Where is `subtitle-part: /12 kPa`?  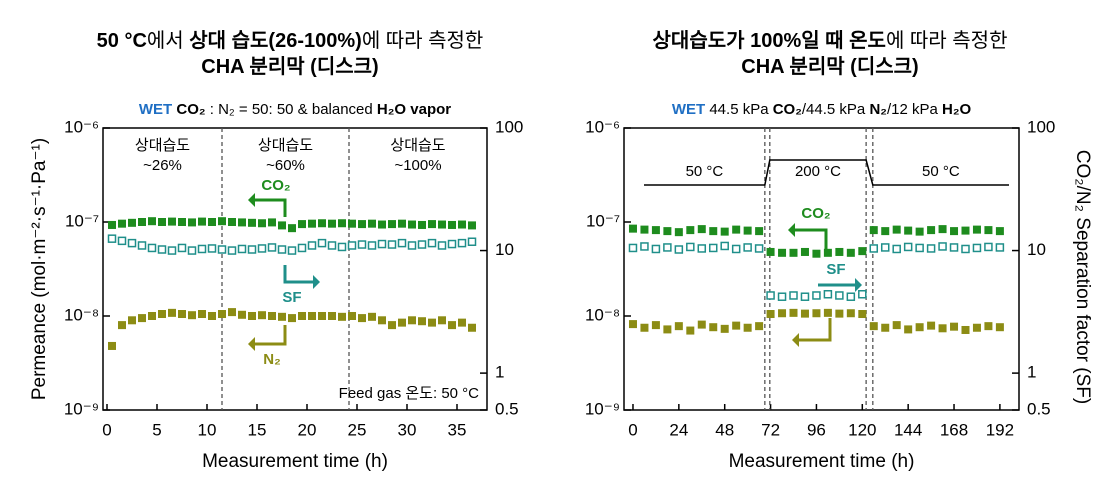 subtitle-part: /12 kPa is located at coordinates (914, 109).